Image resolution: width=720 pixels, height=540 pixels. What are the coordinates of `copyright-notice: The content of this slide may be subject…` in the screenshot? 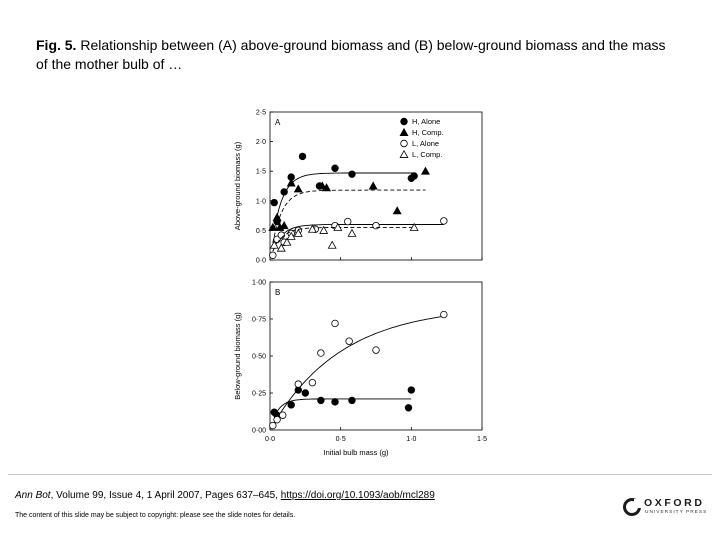 It's located at (155, 515).